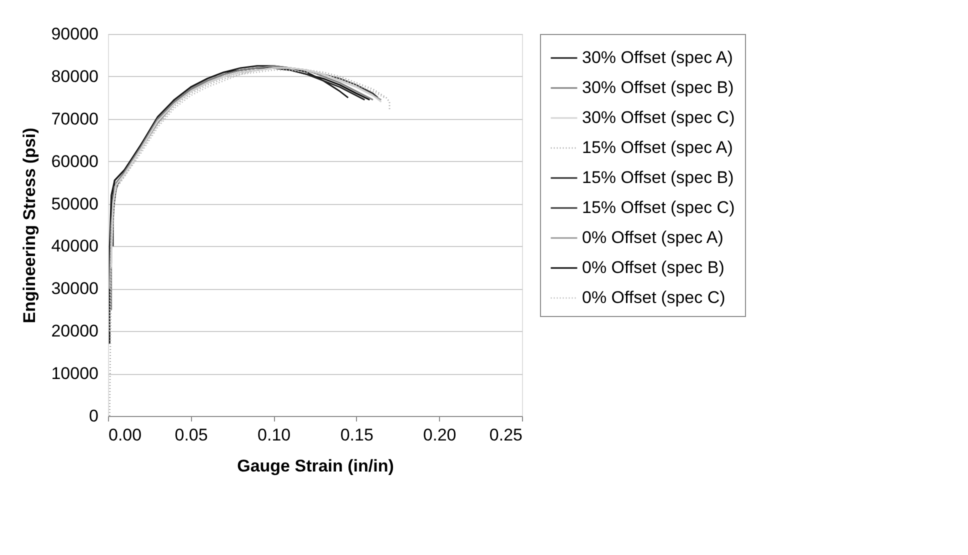 This screenshot has width=968, height=555. I want to click on y-tick-label: 10000, so click(74, 374).